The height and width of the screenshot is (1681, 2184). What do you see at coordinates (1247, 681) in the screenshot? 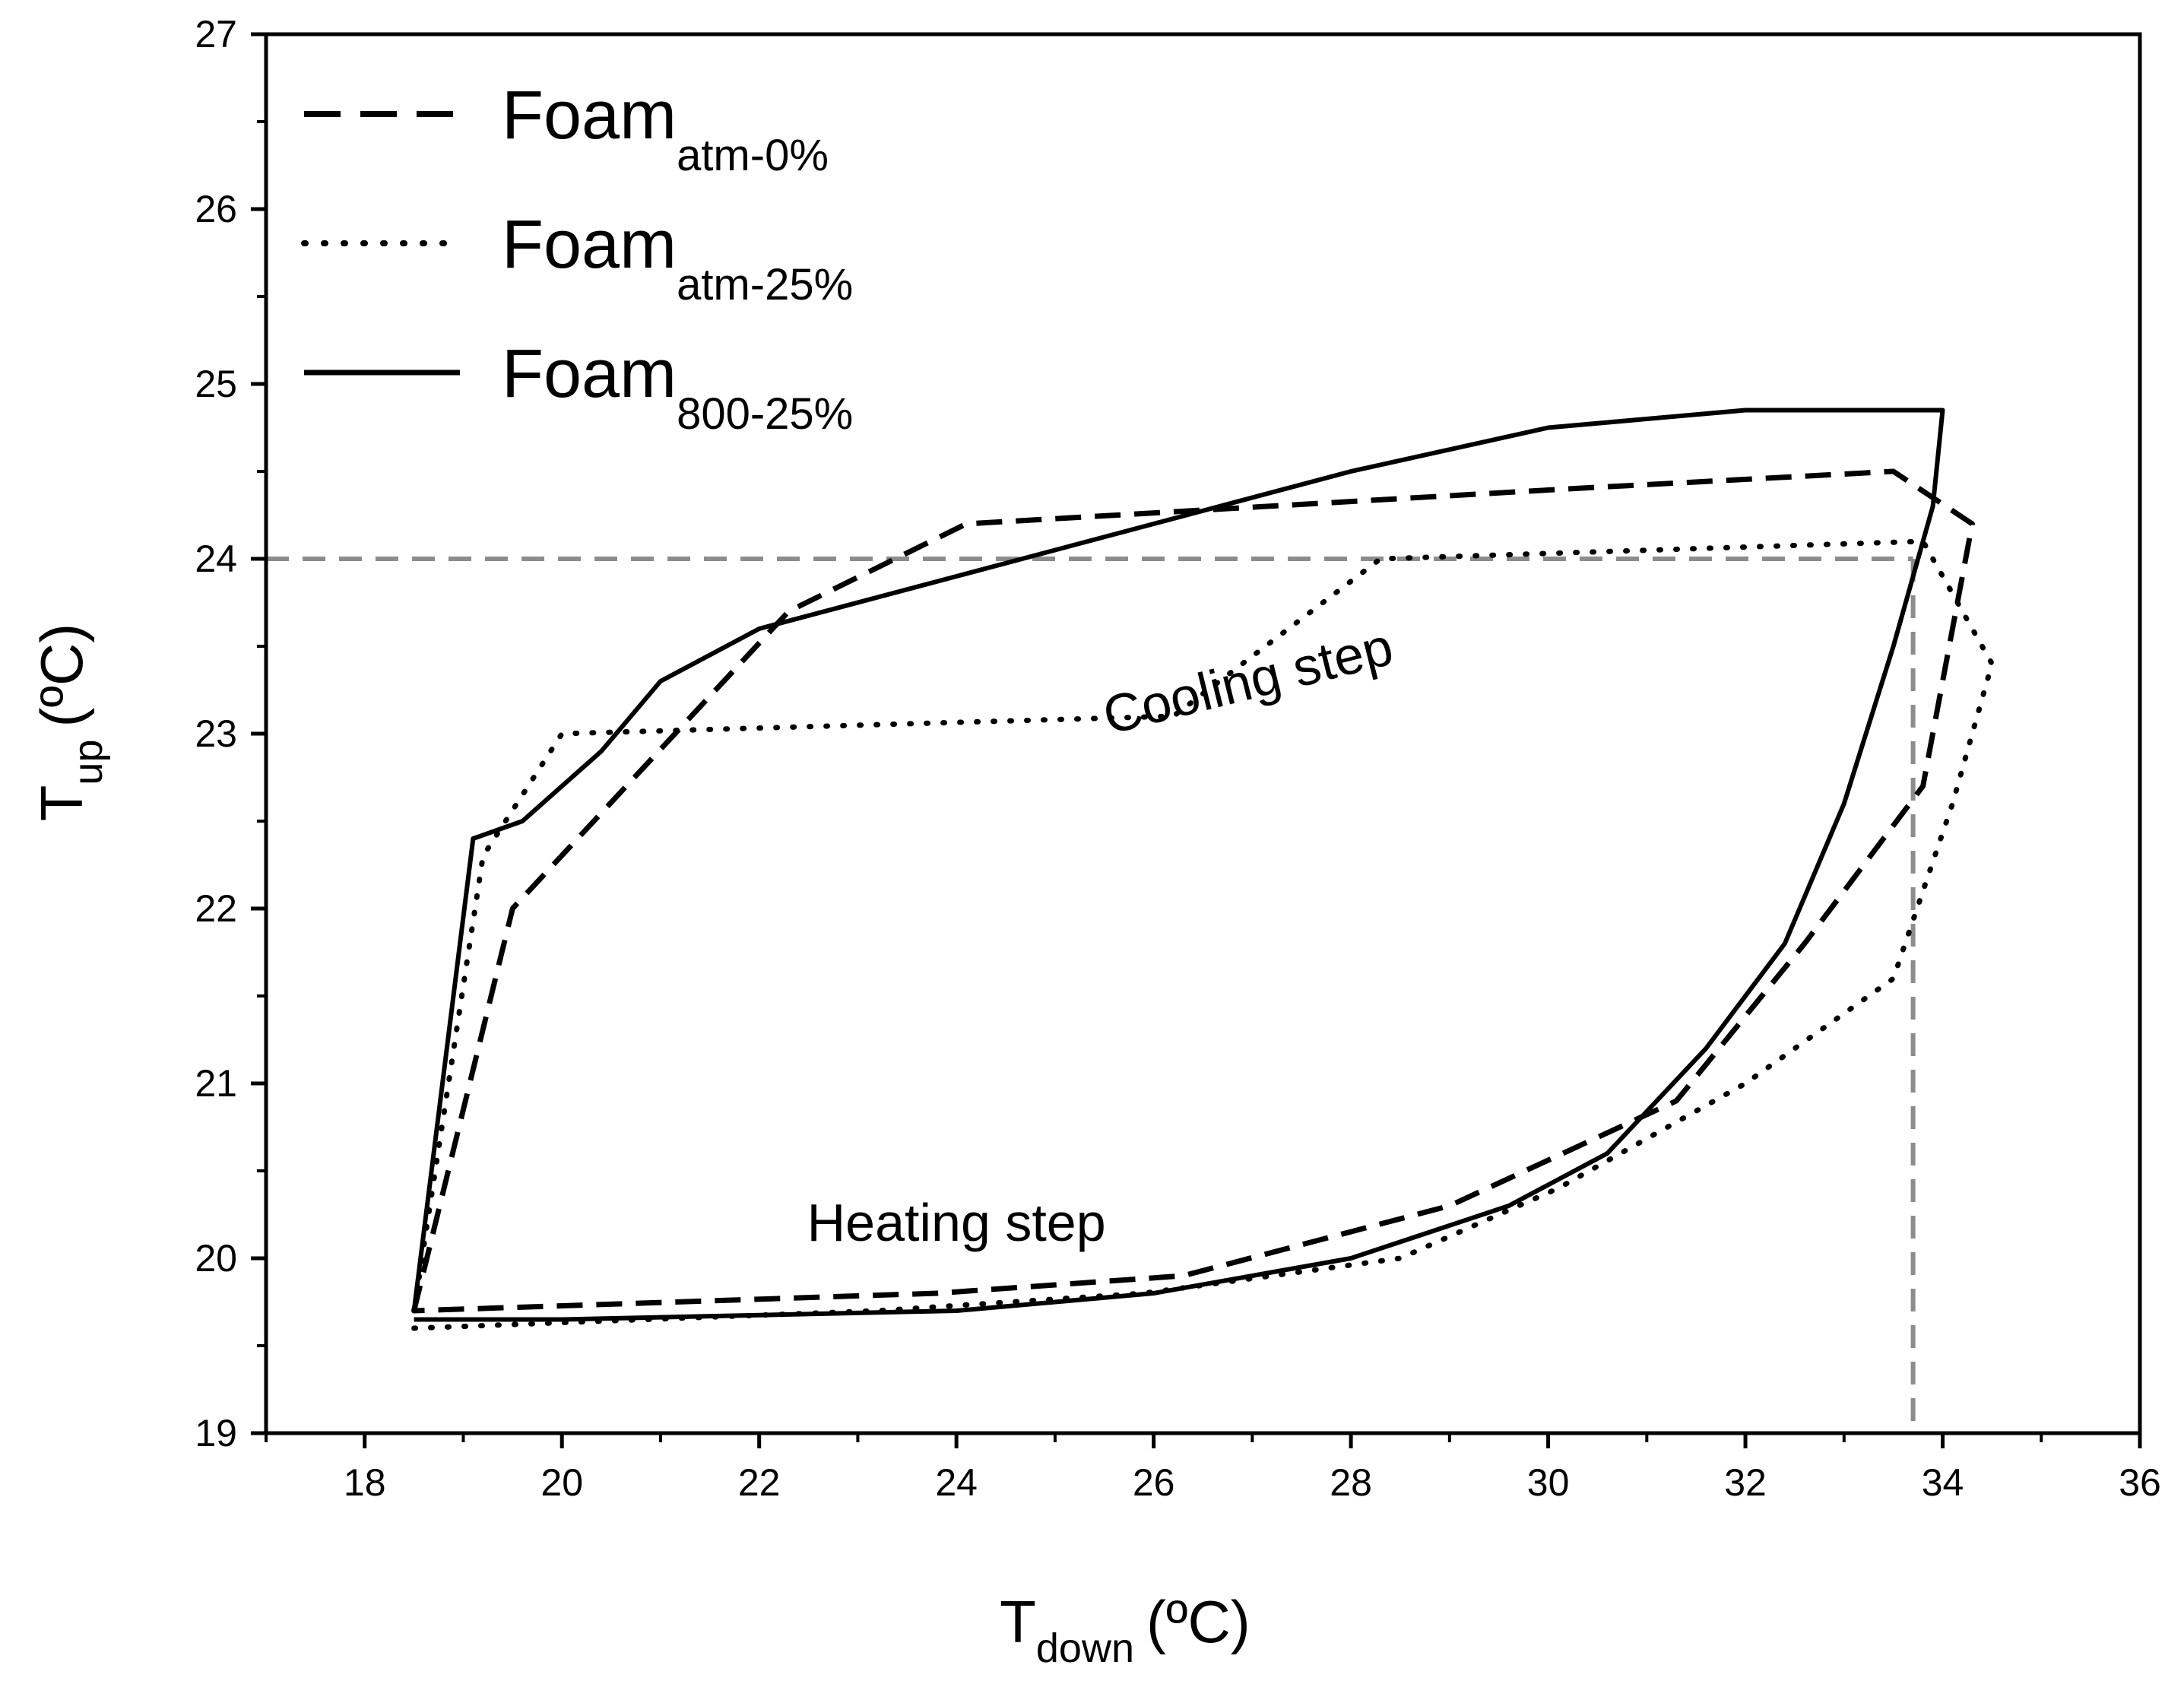
I see `cooling-step-label: Cooling step` at bounding box center [1247, 681].